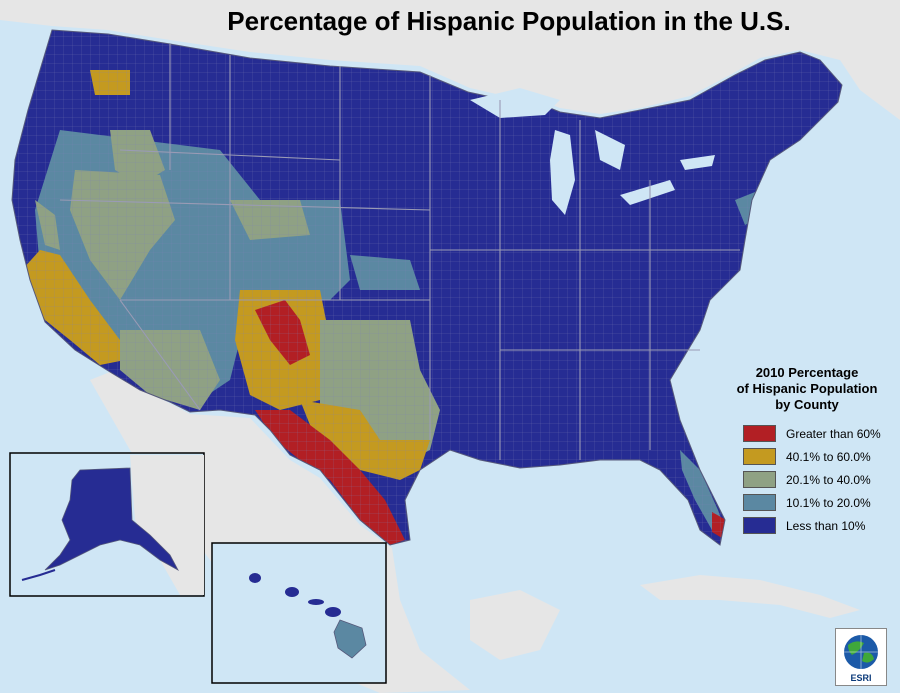 The image size is (900, 693). I want to click on lake-michigan, so click(562, 172).